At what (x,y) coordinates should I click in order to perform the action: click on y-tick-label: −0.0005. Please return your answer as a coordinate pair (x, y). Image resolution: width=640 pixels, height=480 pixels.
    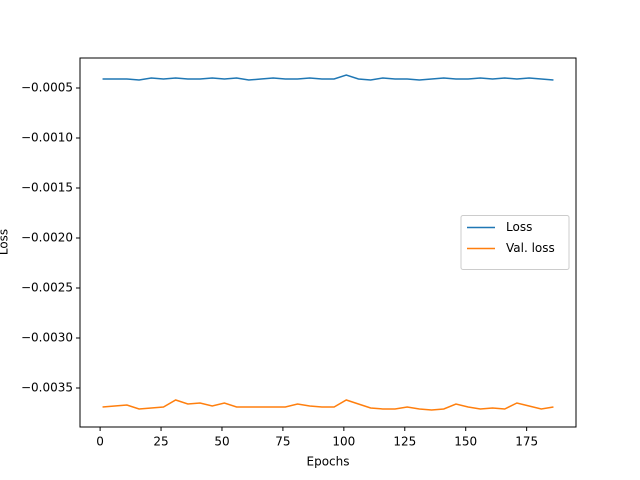
    Looking at the image, I should click on (47, 88).